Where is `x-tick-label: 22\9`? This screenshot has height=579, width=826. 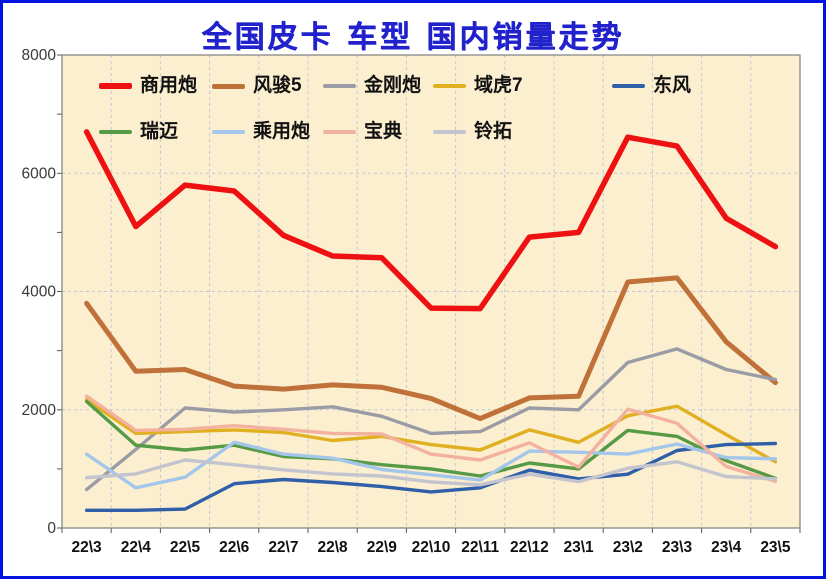
x-tick-label: 22\9 is located at coordinates (382, 547).